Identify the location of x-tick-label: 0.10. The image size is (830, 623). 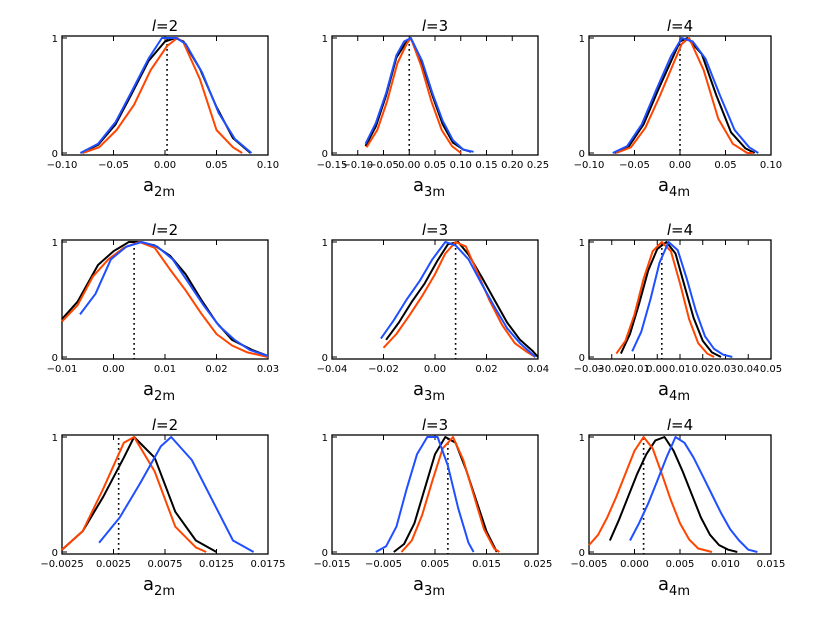
(268, 165).